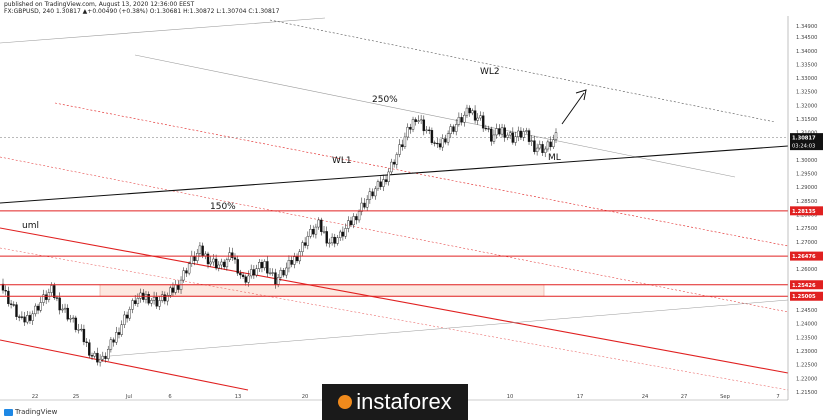 Image resolution: width=825 pixels, height=420 pixels. What do you see at coordinates (806, 366) in the screenshot?
I see `price-tick-label: 1.22500` at bounding box center [806, 366].